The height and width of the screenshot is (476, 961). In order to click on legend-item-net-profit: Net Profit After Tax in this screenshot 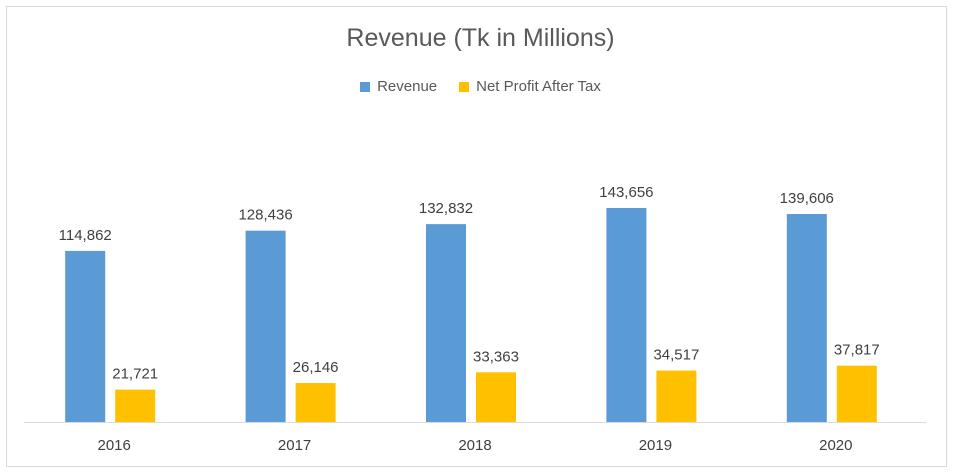, I will do `click(530, 86)`.